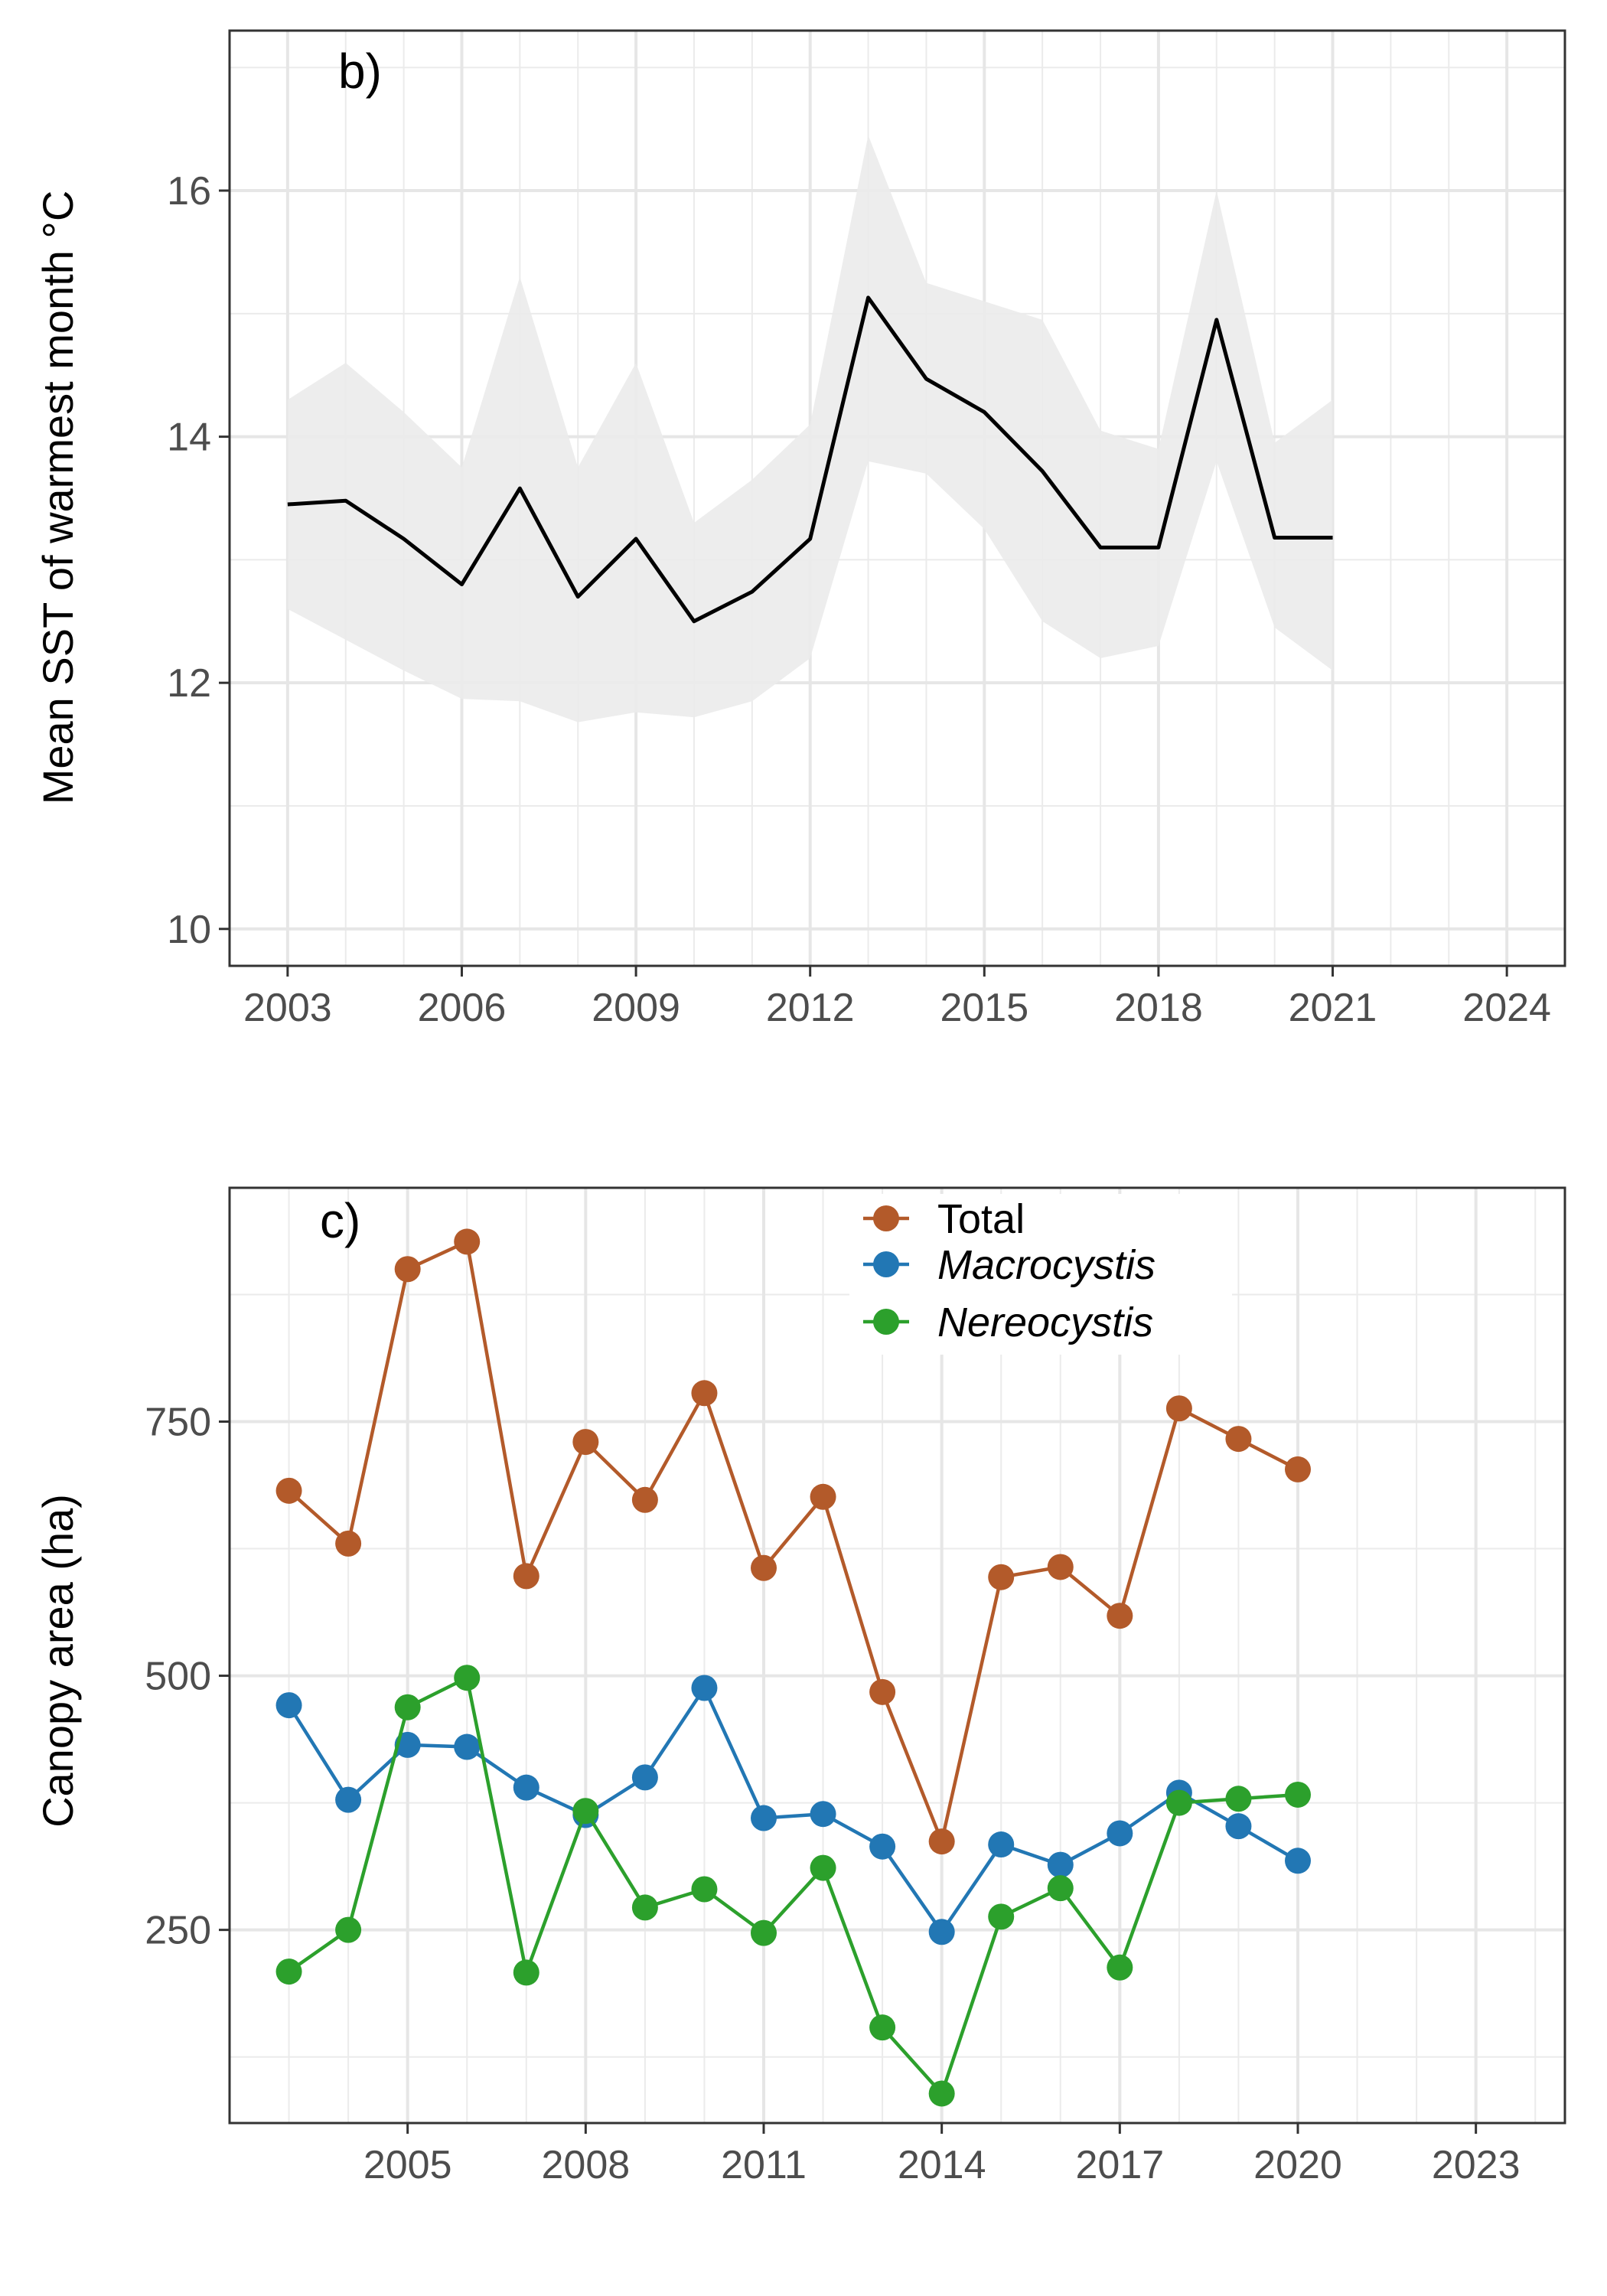 The width and height of the screenshot is (1607, 2296). What do you see at coordinates (340, 1220) in the screenshot?
I see `panel-label-c: c)` at bounding box center [340, 1220].